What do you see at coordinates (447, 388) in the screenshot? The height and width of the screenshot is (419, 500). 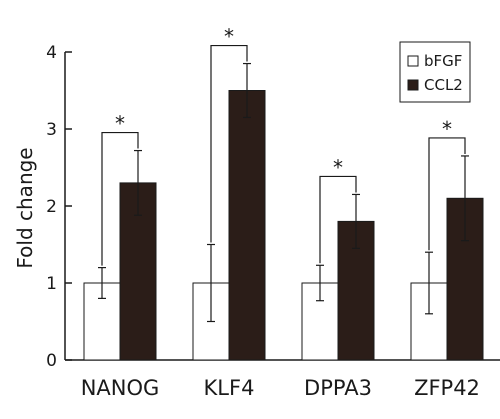 I see `x-category-label: ZFP42` at bounding box center [447, 388].